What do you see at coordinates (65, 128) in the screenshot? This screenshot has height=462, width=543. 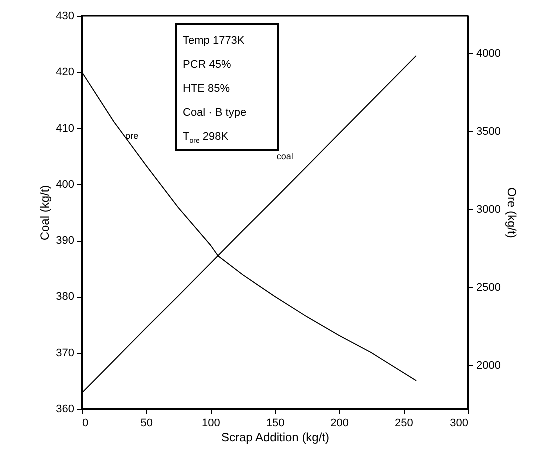 I see `y-tick-label: 410` at bounding box center [65, 128].